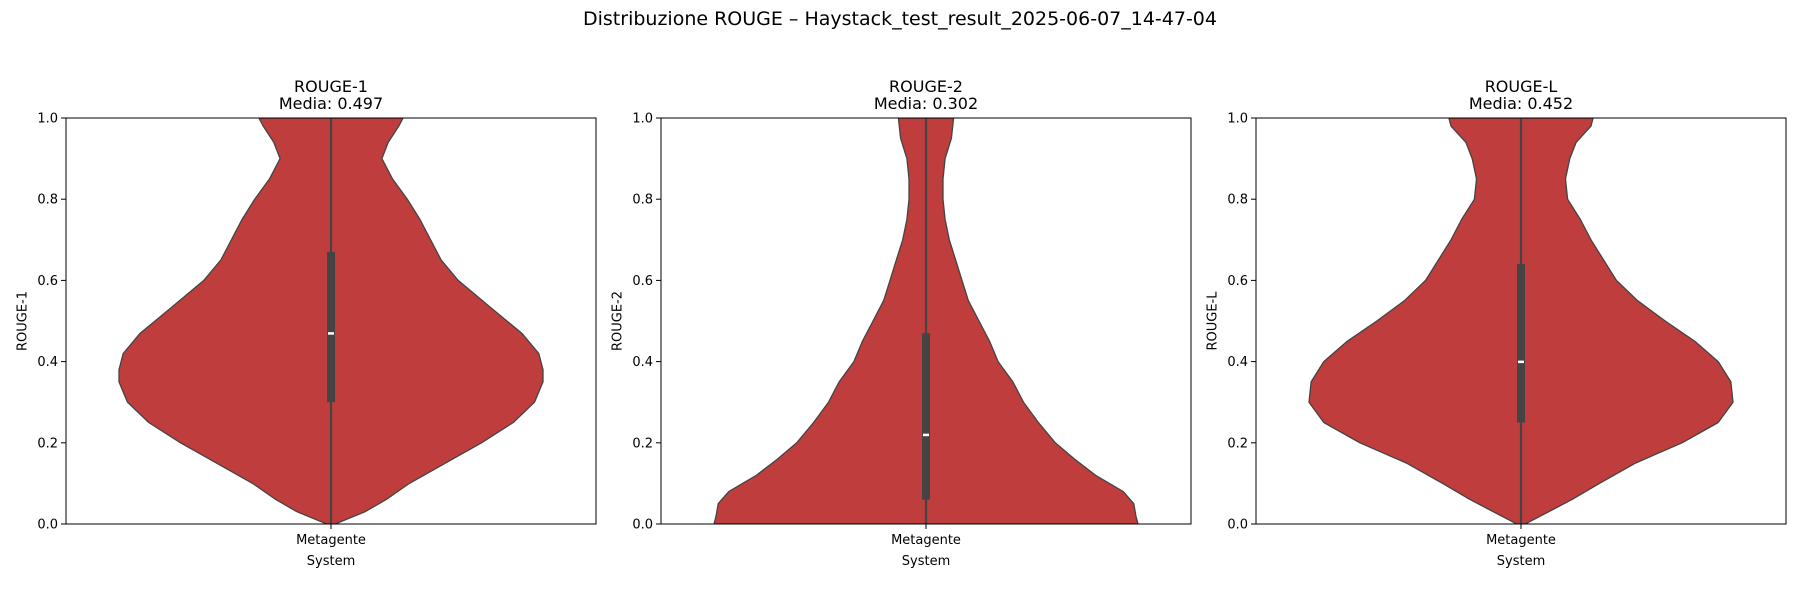 This screenshot has height=600, width=1800. What do you see at coordinates (23, 321) in the screenshot?
I see `y-axis-label: ROUGE-1` at bounding box center [23, 321].